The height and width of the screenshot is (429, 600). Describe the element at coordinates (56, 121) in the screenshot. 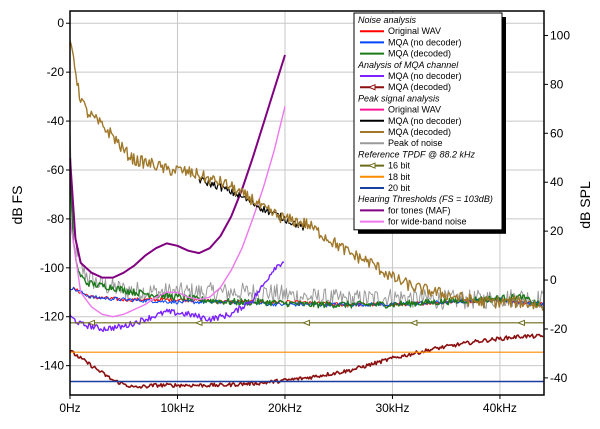

I see `y-tick-label: -40` at that location.